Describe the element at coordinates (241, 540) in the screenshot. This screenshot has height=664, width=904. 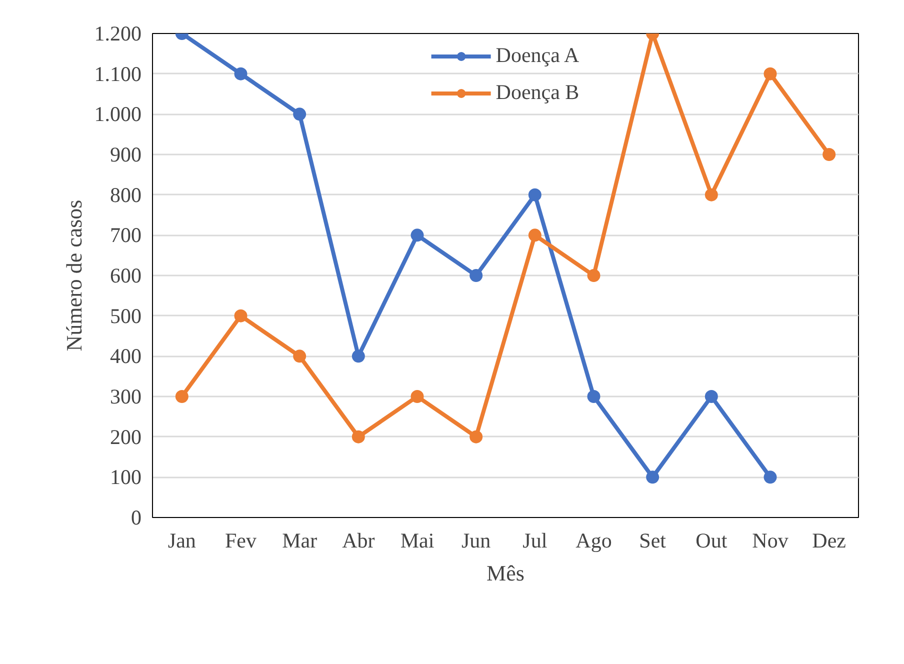
I see `x-tick-label: Fev` at that location.